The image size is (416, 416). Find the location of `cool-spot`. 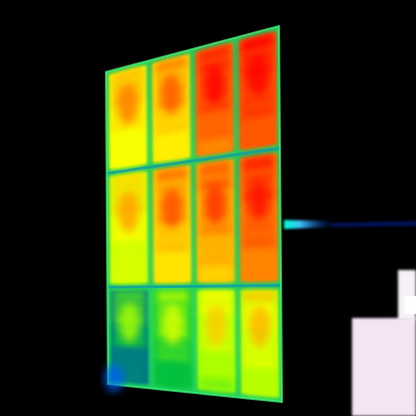

cool-spot is located at coordinates (114, 378).